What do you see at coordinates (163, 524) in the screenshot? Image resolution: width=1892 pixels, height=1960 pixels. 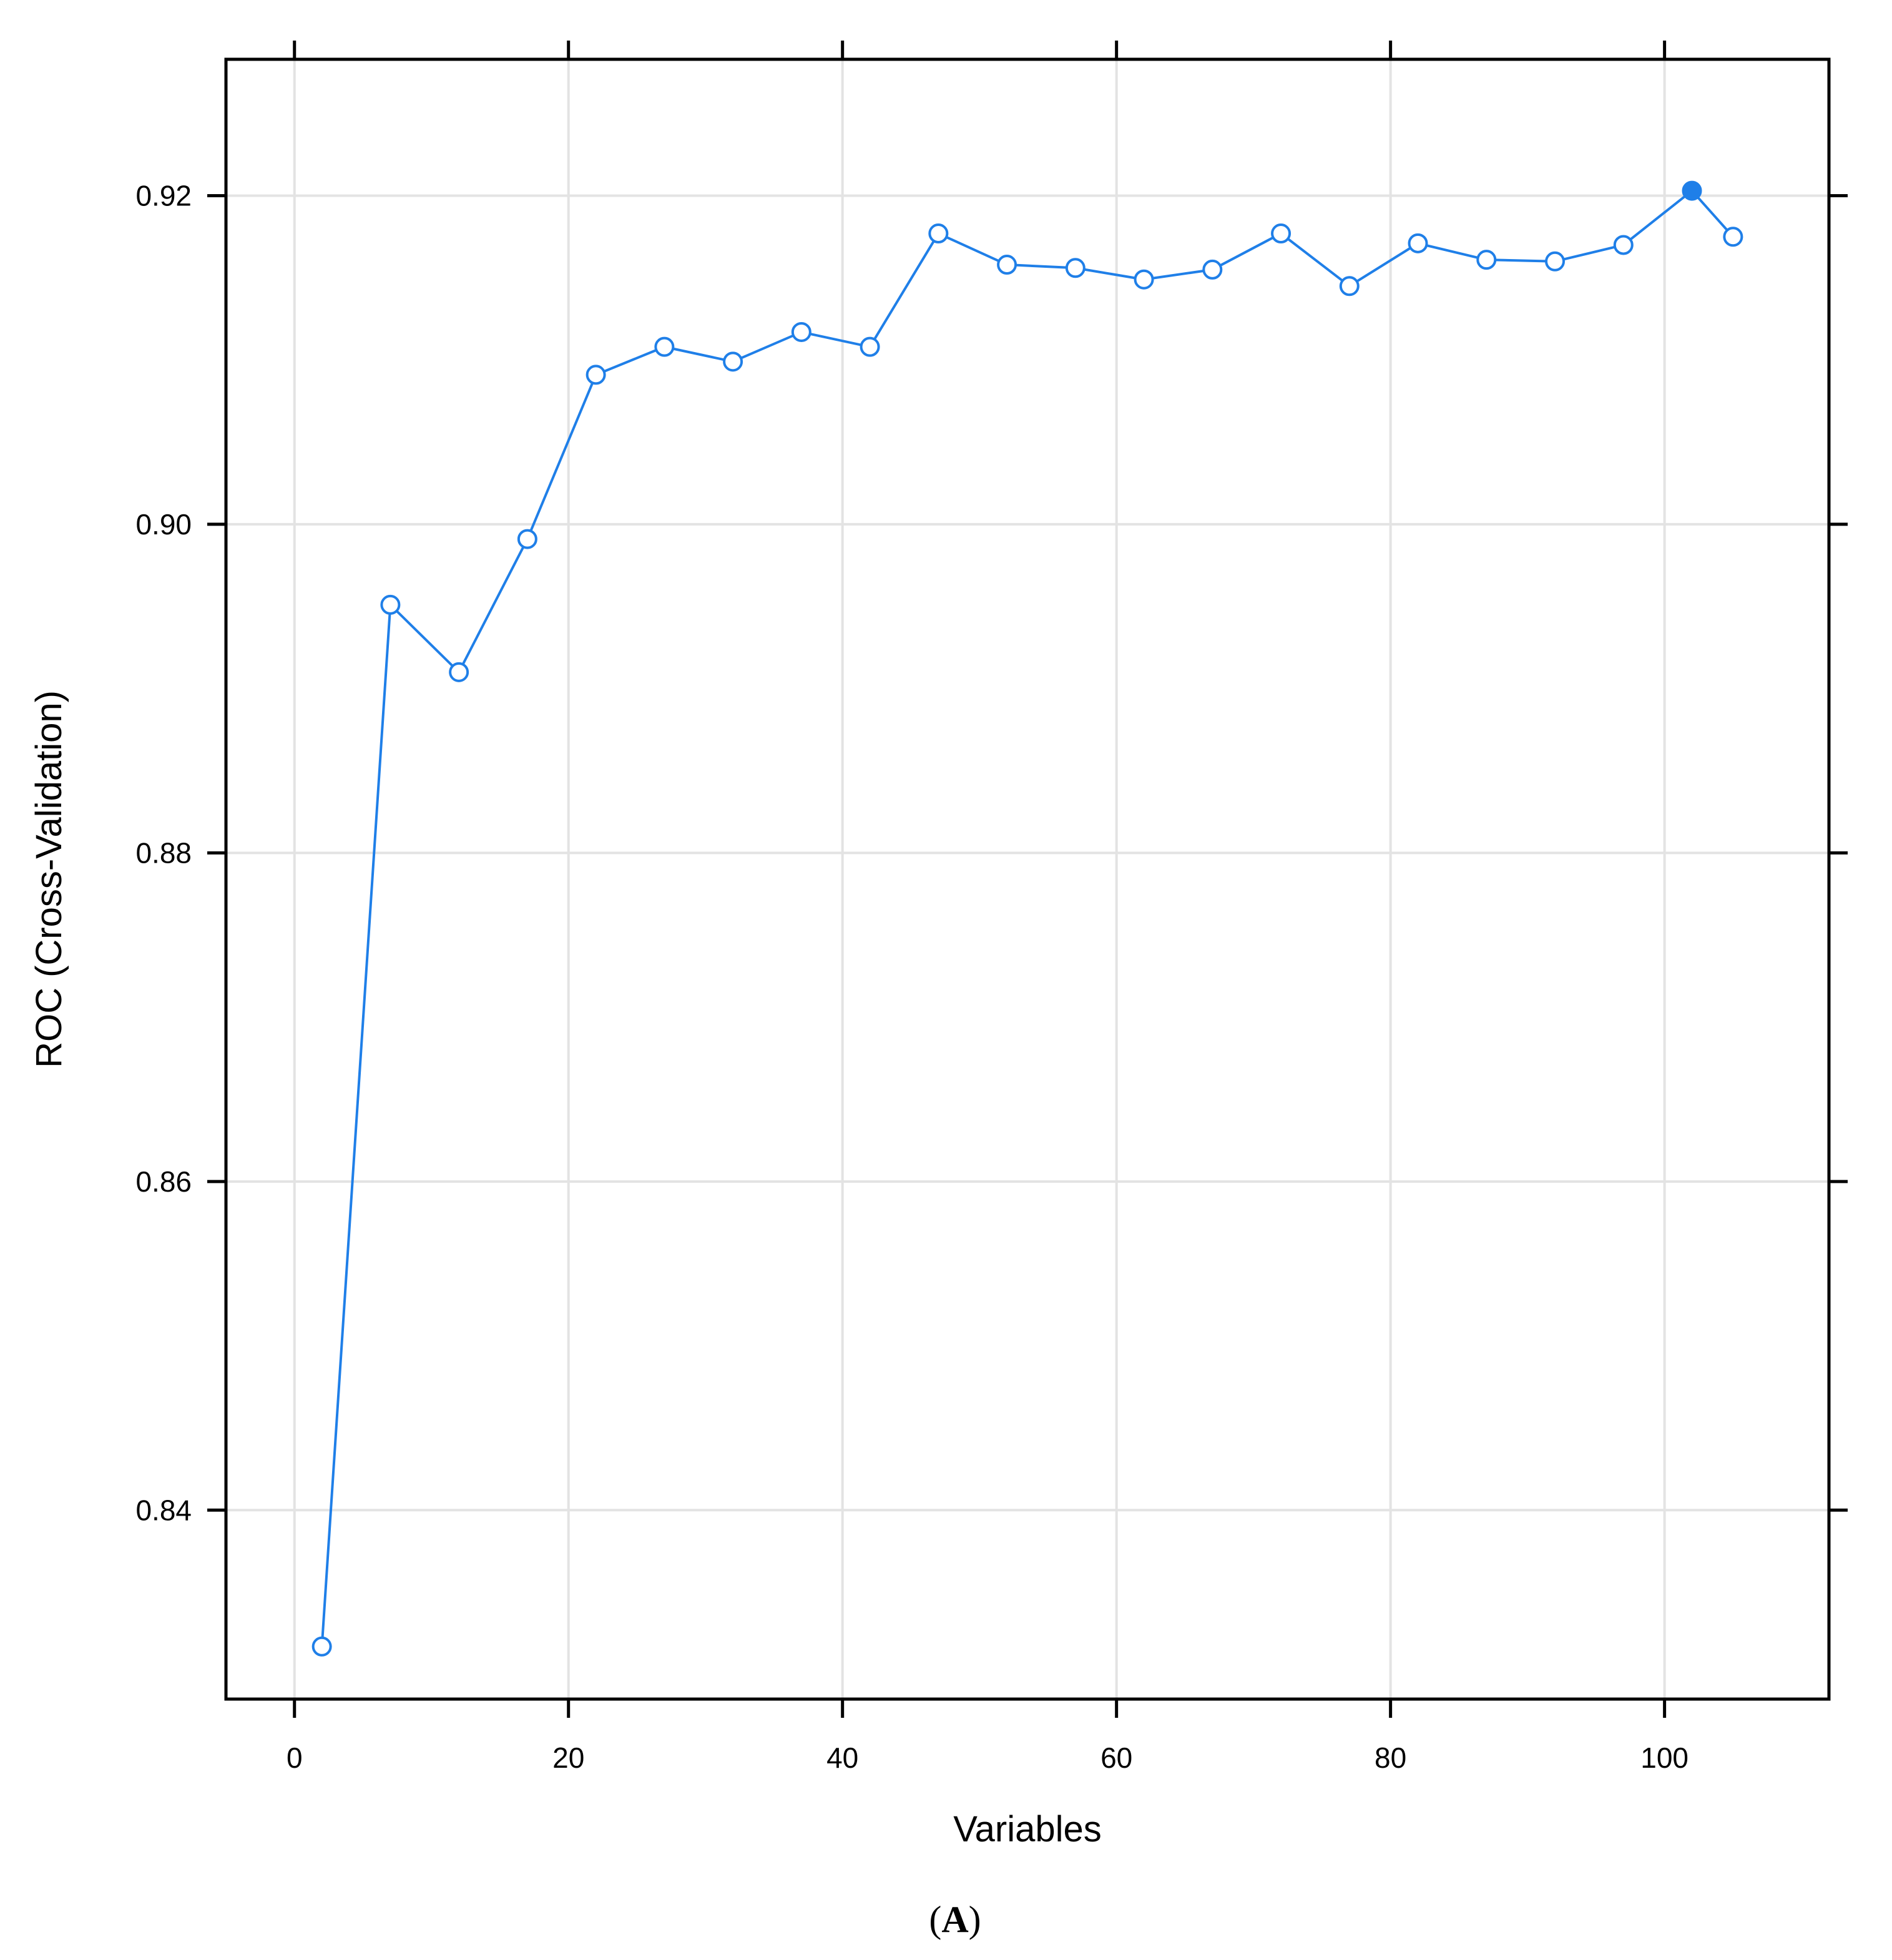 I see `y-tick-label: 0.90` at bounding box center [163, 524].